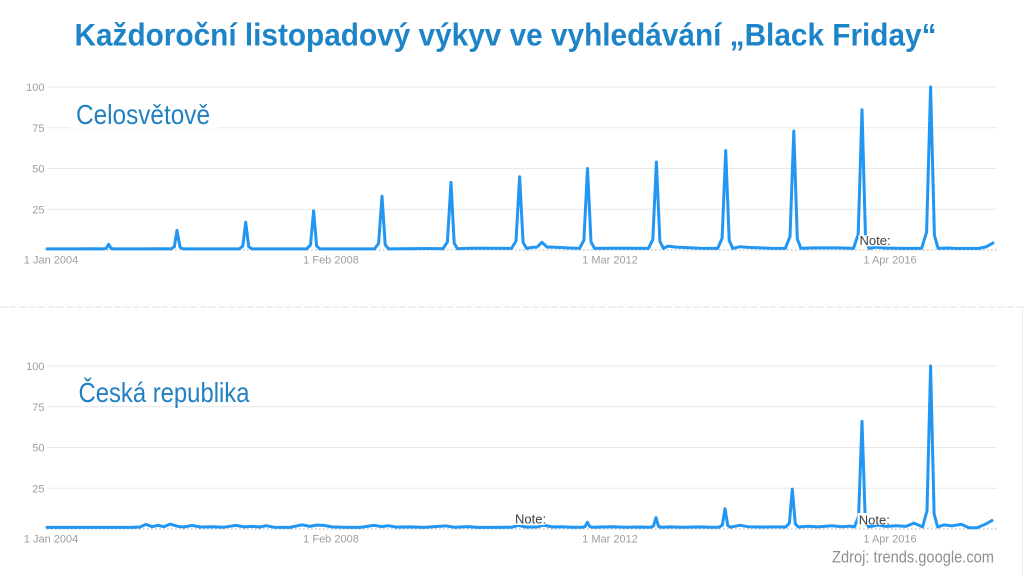 The height and width of the screenshot is (581, 1024). Describe the element at coordinates (164, 392) in the screenshot. I see `svg-text: Česká republika` at that location.